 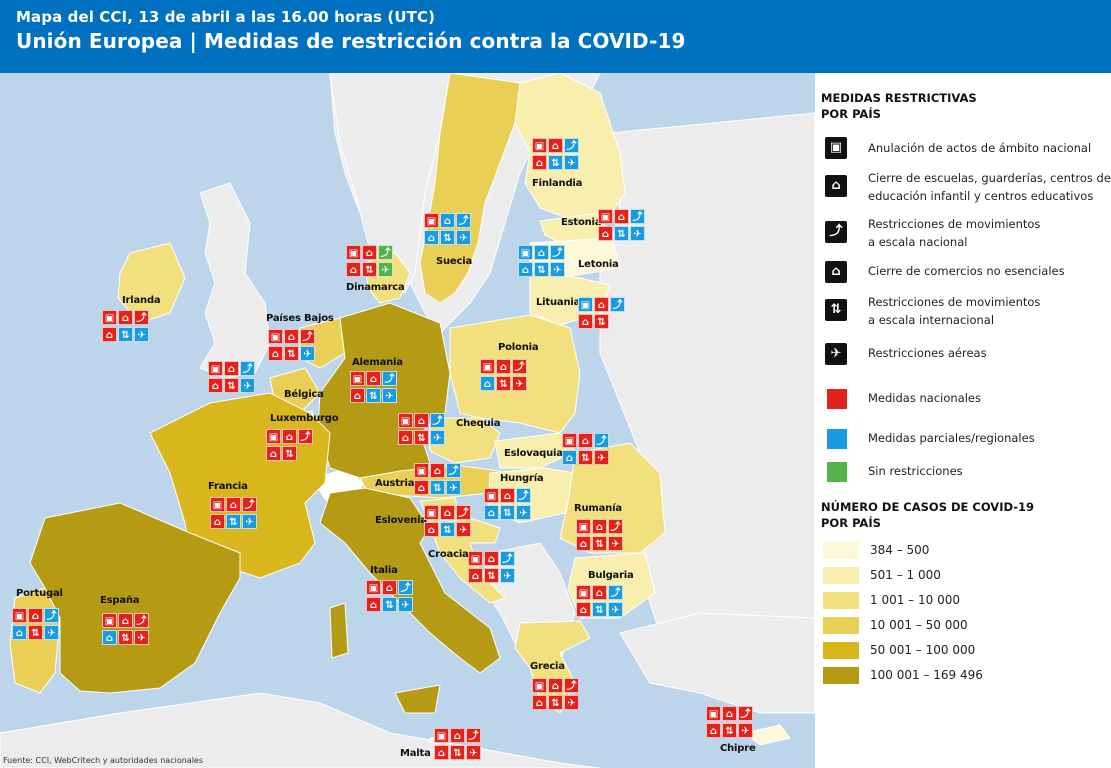 What do you see at coordinates (304, 418) in the screenshot?
I see `country-label-luxemburgo: Luxemburgo` at bounding box center [304, 418].